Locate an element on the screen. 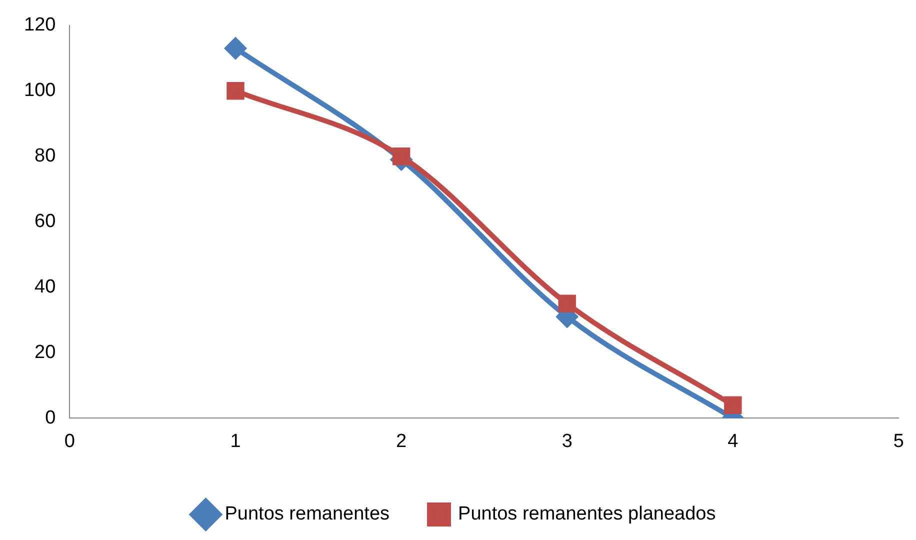  x-tick-label: 1 is located at coordinates (235, 441).